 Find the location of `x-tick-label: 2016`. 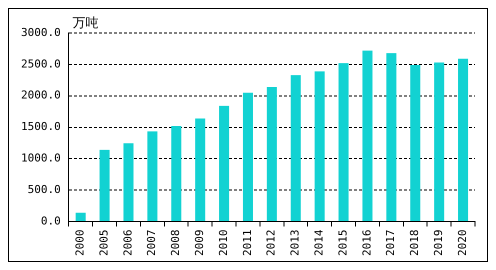

x-tick-label: 2016 is located at coordinates (367, 243).